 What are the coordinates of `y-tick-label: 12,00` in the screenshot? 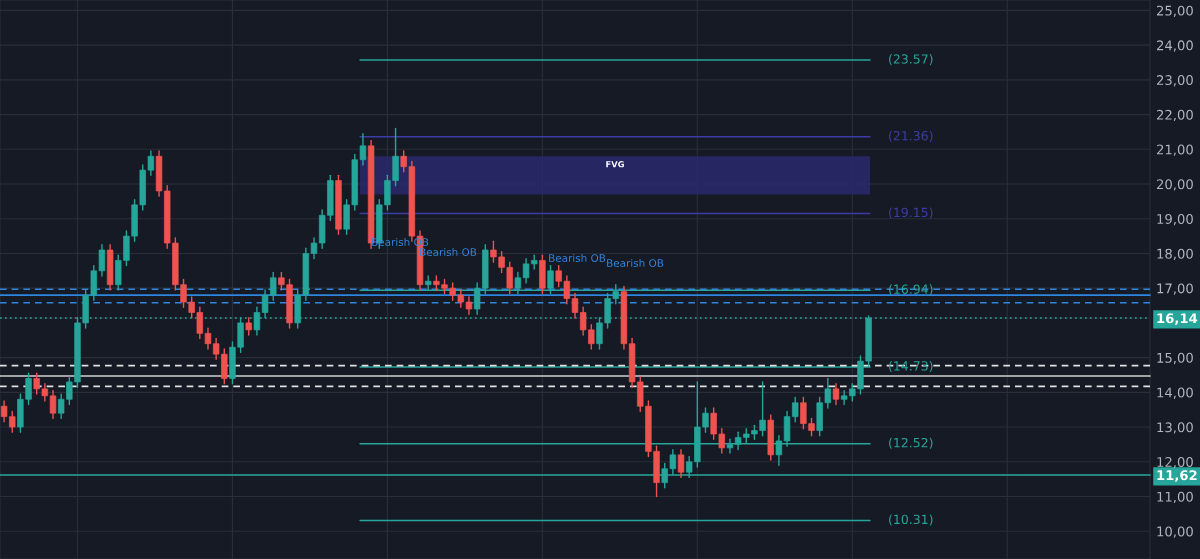 It's located at (1175, 463).